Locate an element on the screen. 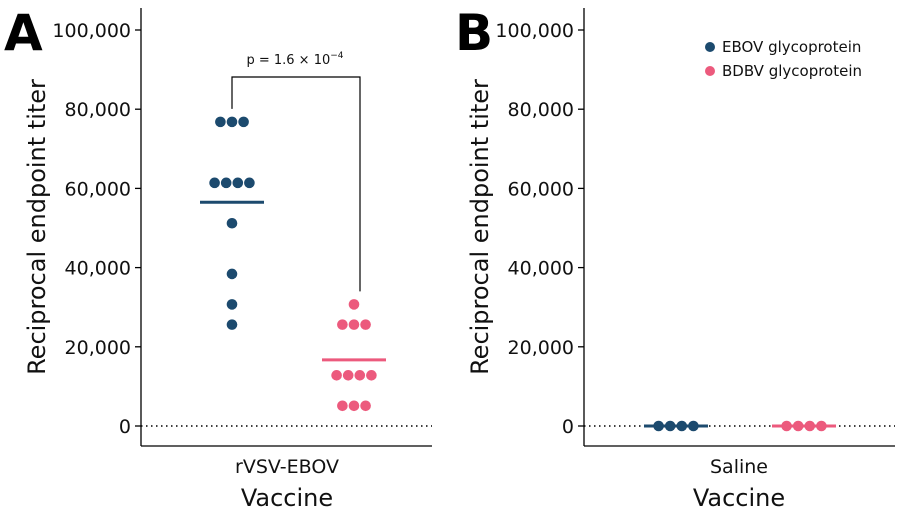  panel-b-x-axis-title: Vaccine is located at coordinates (739, 498).